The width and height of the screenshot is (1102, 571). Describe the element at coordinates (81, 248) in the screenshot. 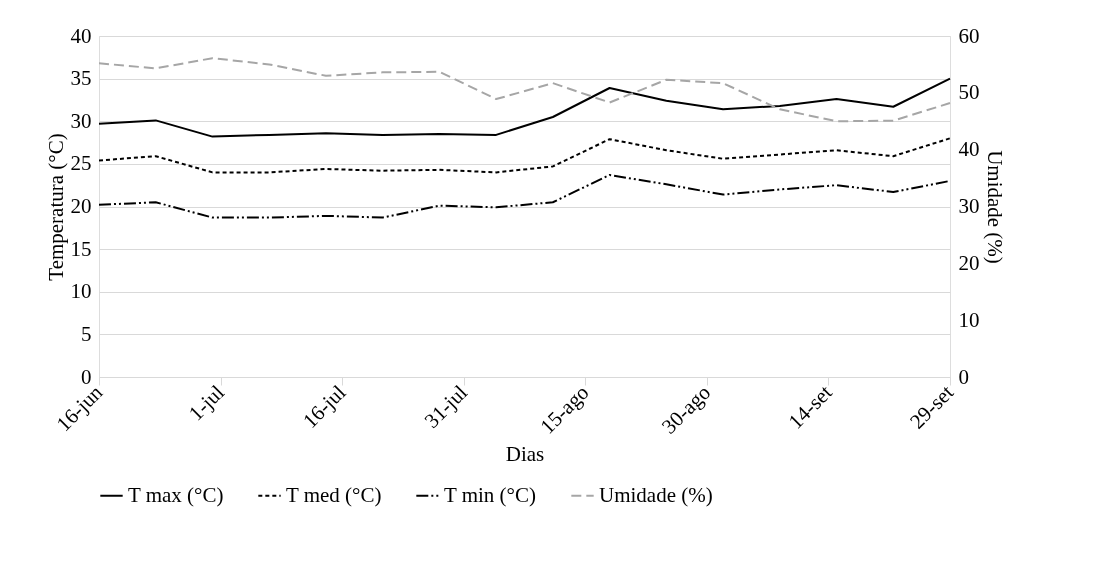

I see `y-tick-label: 15` at that location.